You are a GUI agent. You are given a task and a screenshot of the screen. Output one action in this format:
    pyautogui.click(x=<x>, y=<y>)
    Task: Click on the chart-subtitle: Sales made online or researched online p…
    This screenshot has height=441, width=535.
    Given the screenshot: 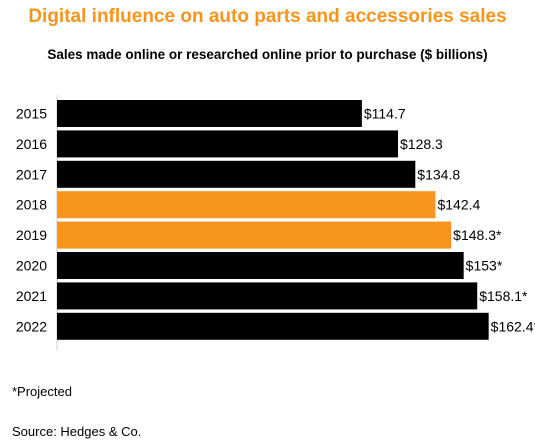 What is the action you would take?
    pyautogui.click(x=267, y=54)
    